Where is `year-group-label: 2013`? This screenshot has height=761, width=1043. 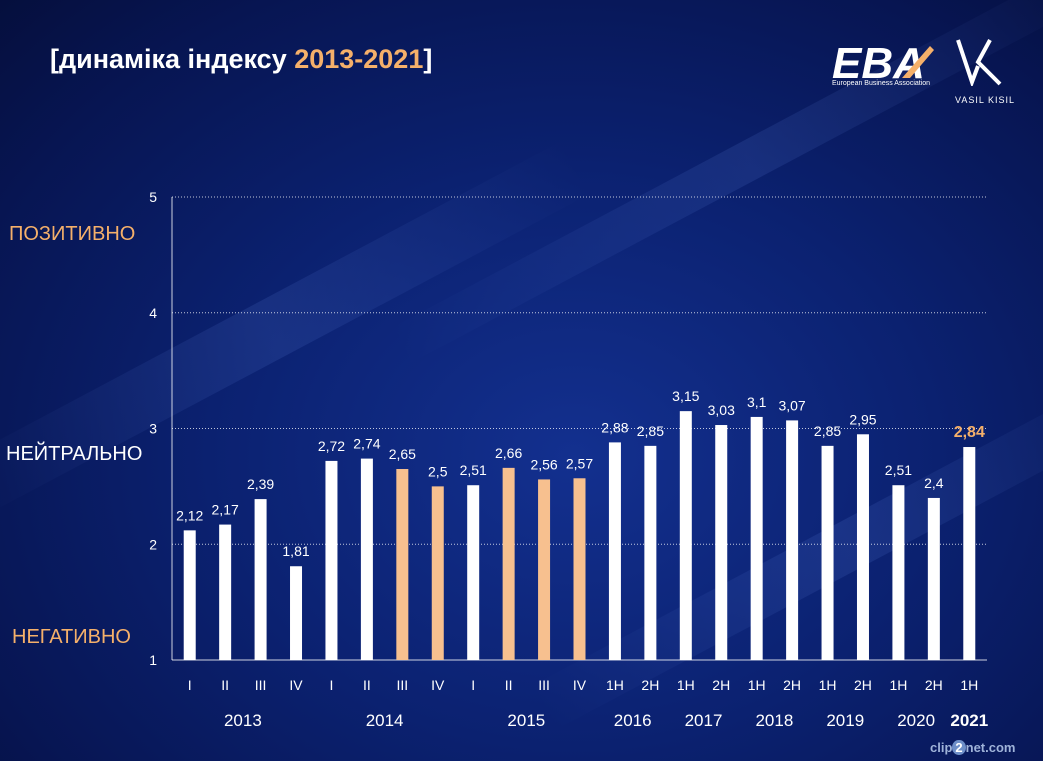
year-group-label: 2013 is located at coordinates (243, 720).